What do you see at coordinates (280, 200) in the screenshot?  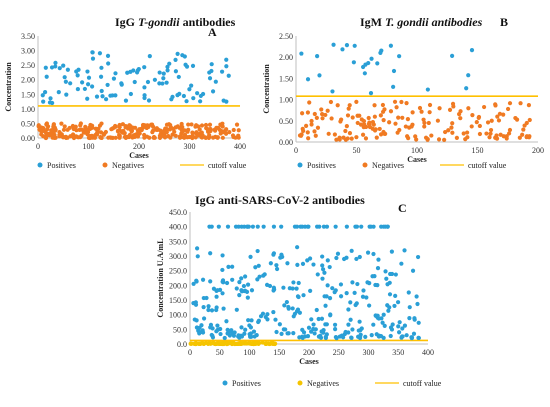 I see `chart-title: IgG anti-SARS-CoV-2 antibodies` at bounding box center [280, 200].